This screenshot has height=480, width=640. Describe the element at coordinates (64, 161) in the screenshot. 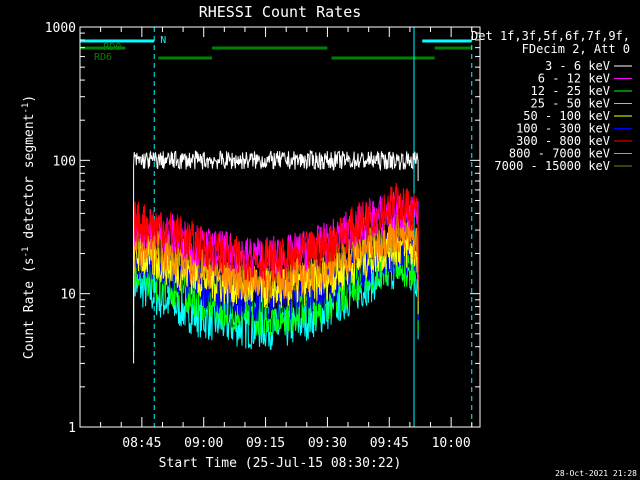

I see `y-tick-label: 100` at that location.